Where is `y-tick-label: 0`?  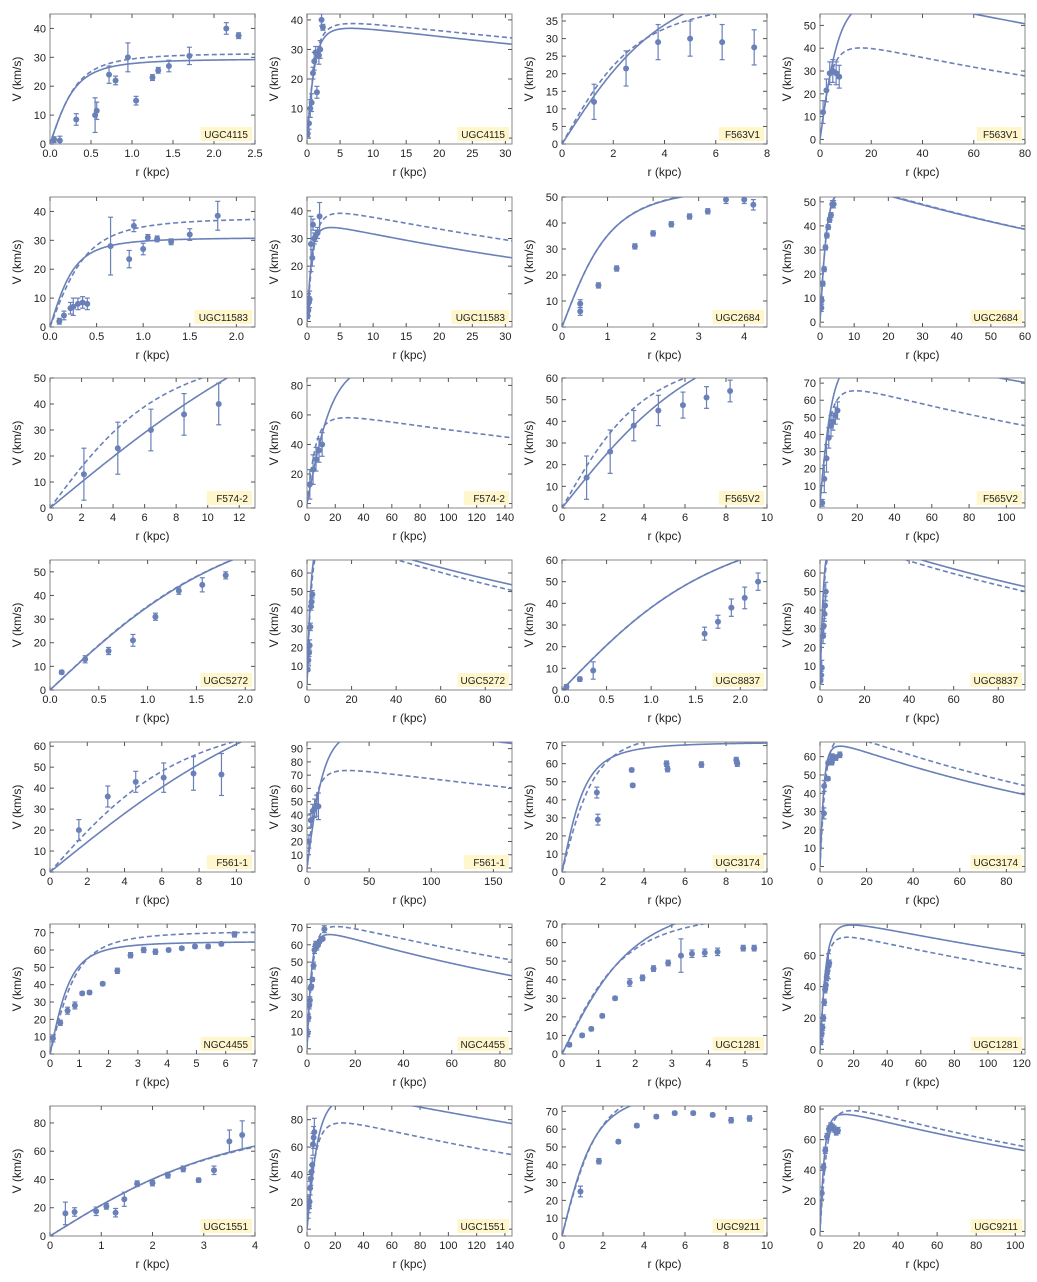
y-tick-label: 0 is located at coordinates (555, 873).